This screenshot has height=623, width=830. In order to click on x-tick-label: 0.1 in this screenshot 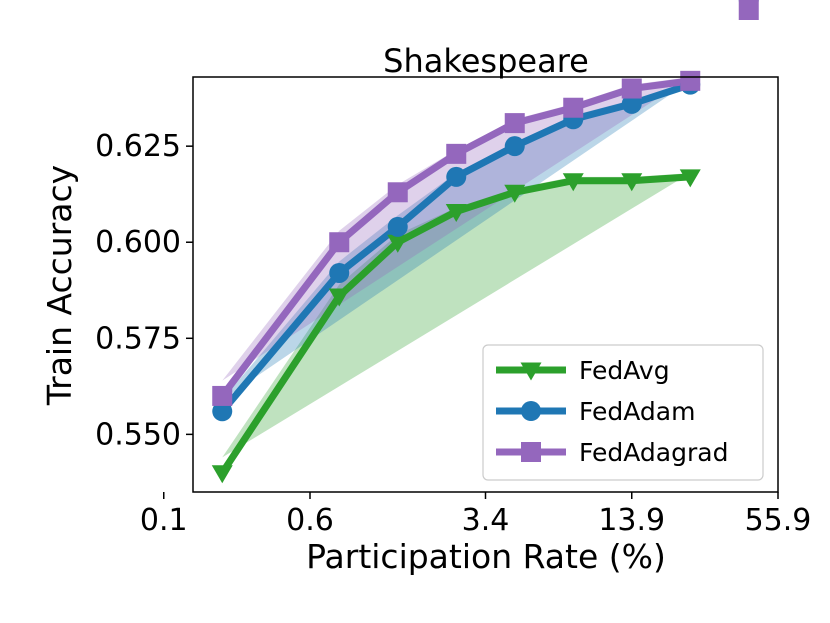, I will do `click(164, 520)`.